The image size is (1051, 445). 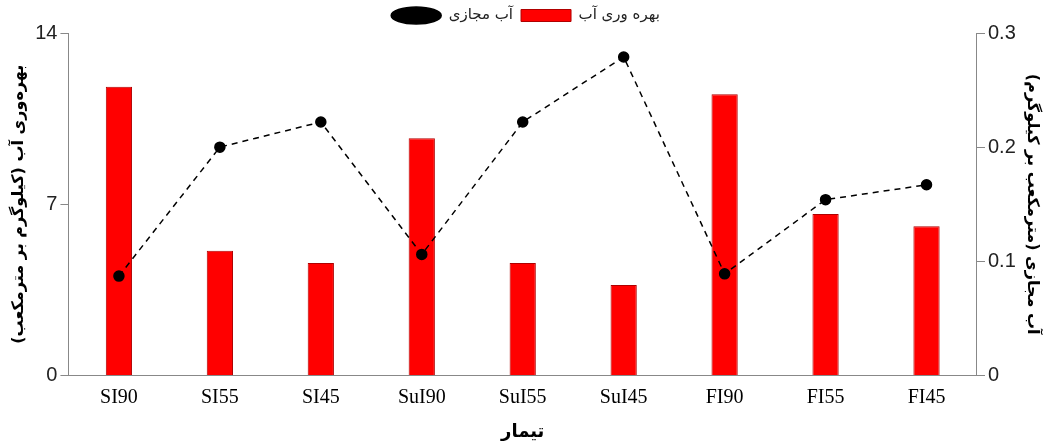 I want to click on y-tick-label: 14, so click(x=46, y=31).